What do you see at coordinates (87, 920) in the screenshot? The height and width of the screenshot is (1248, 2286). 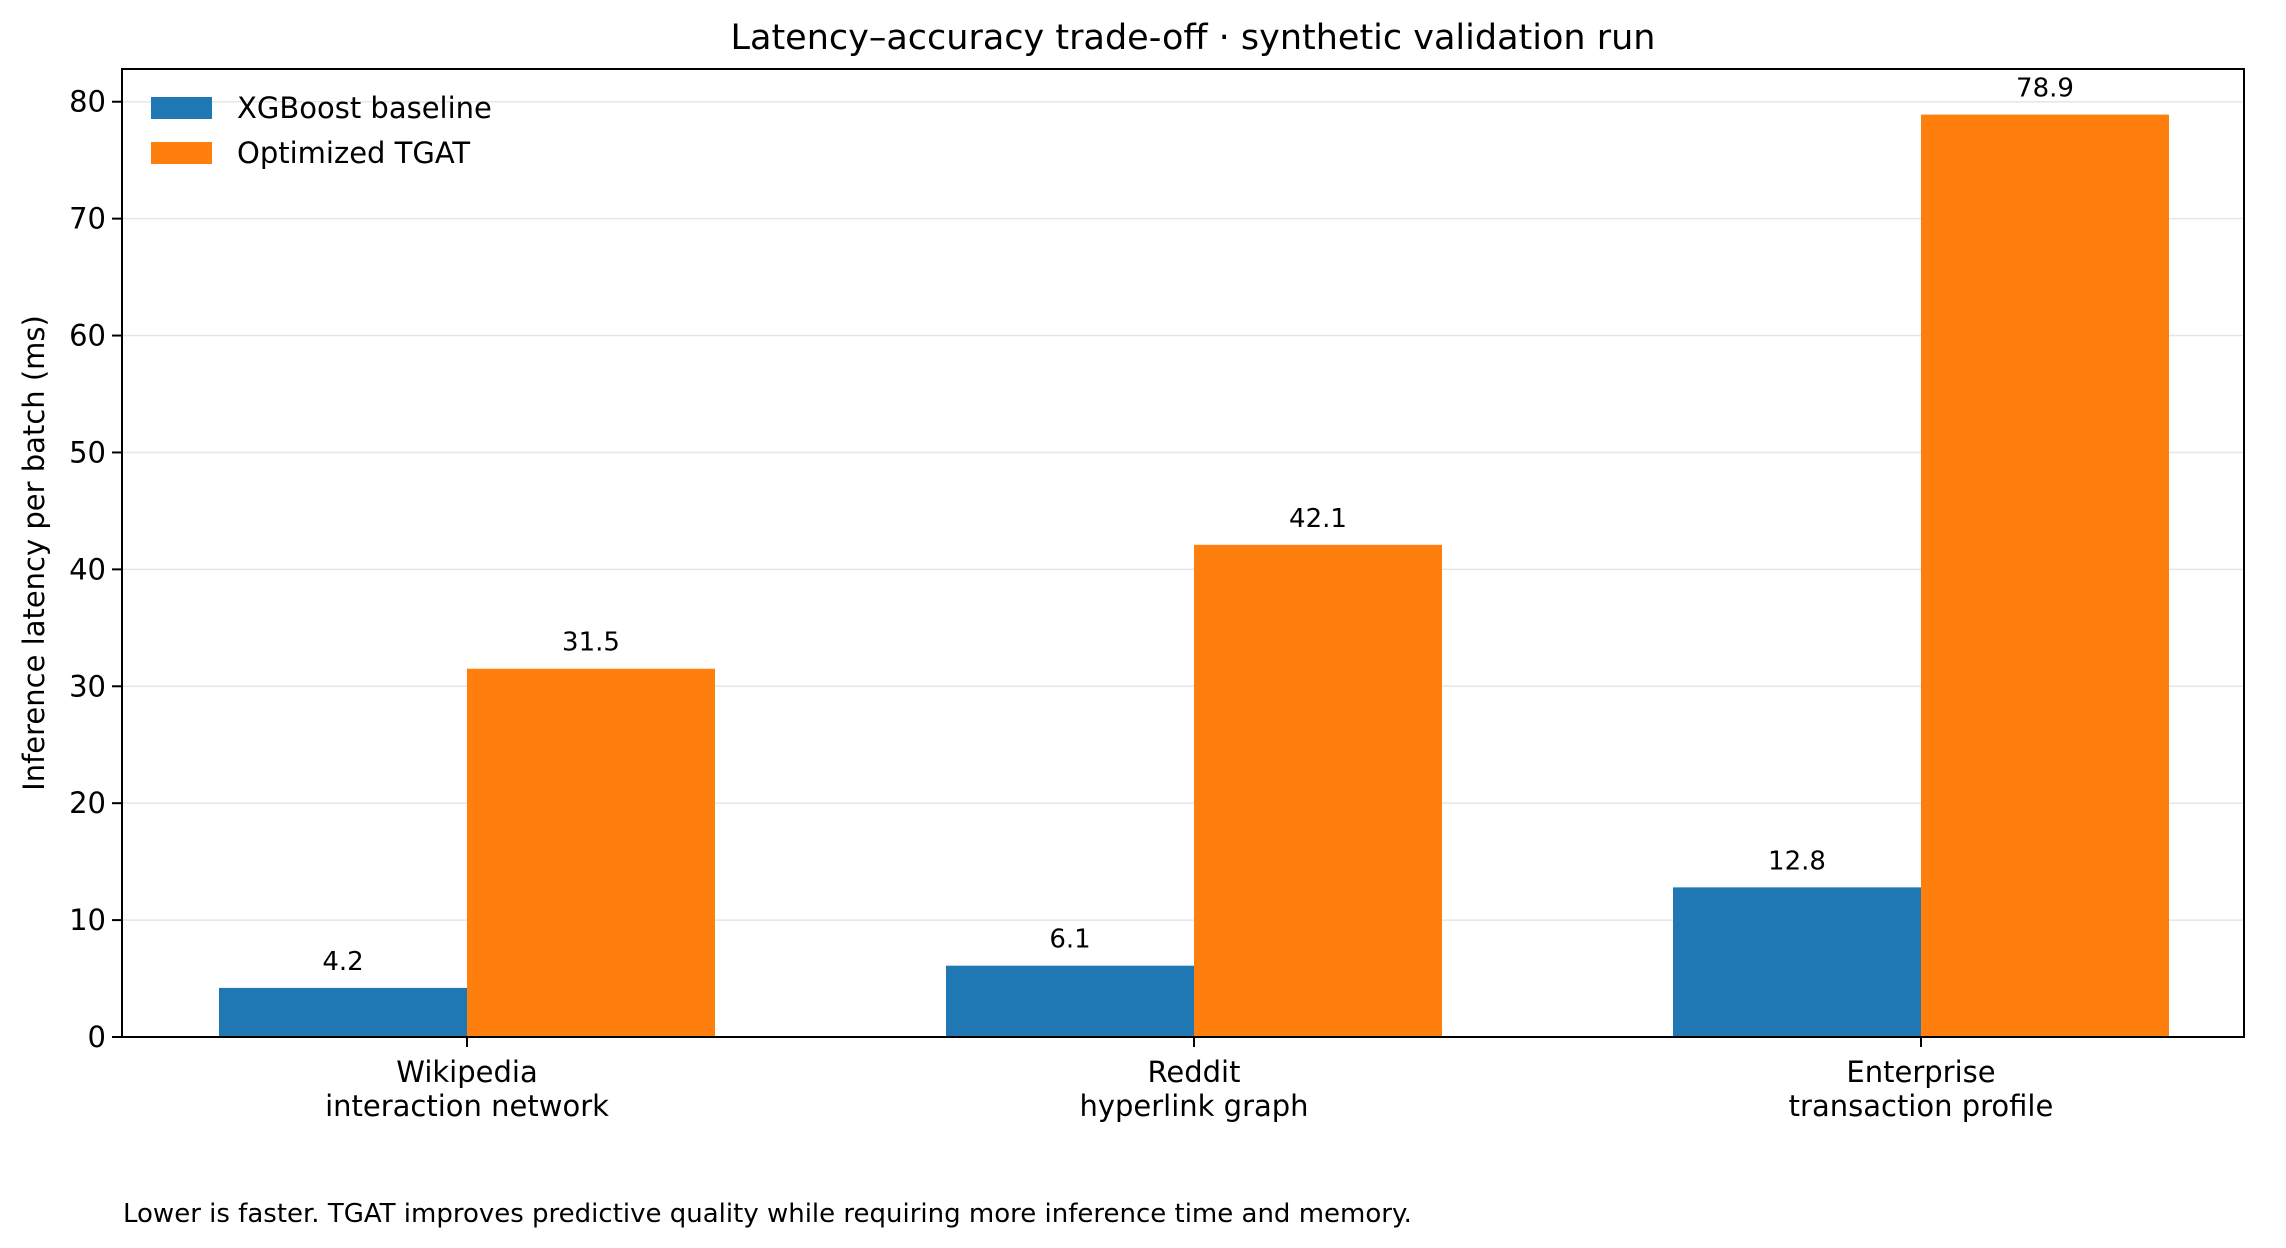 I see `y-tick-label: 10` at bounding box center [87, 920].